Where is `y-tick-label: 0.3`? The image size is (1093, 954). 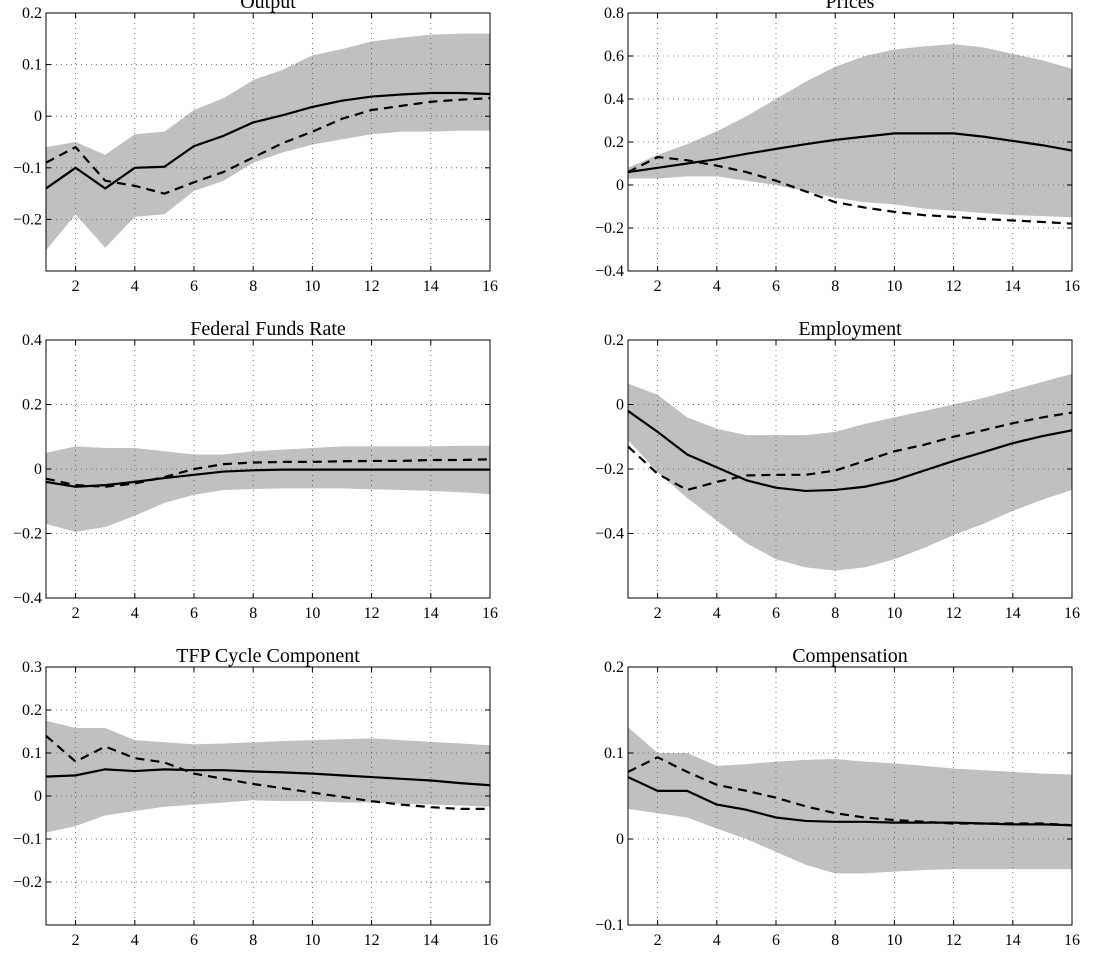
y-tick-label: 0.3 is located at coordinates (32, 667).